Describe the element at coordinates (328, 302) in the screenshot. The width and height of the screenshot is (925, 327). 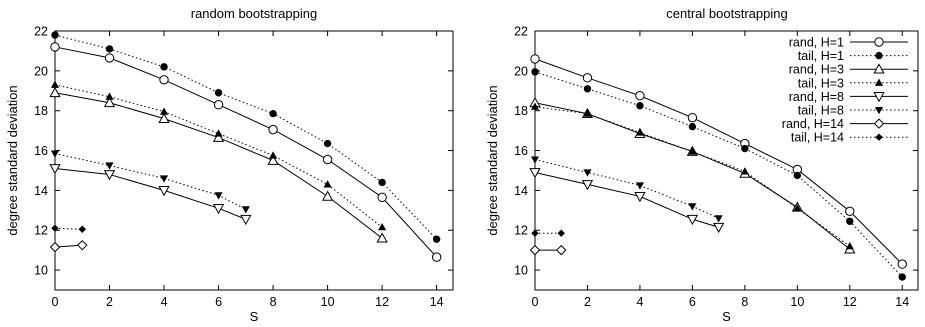
I see `x-tick-label: 10` at that location.